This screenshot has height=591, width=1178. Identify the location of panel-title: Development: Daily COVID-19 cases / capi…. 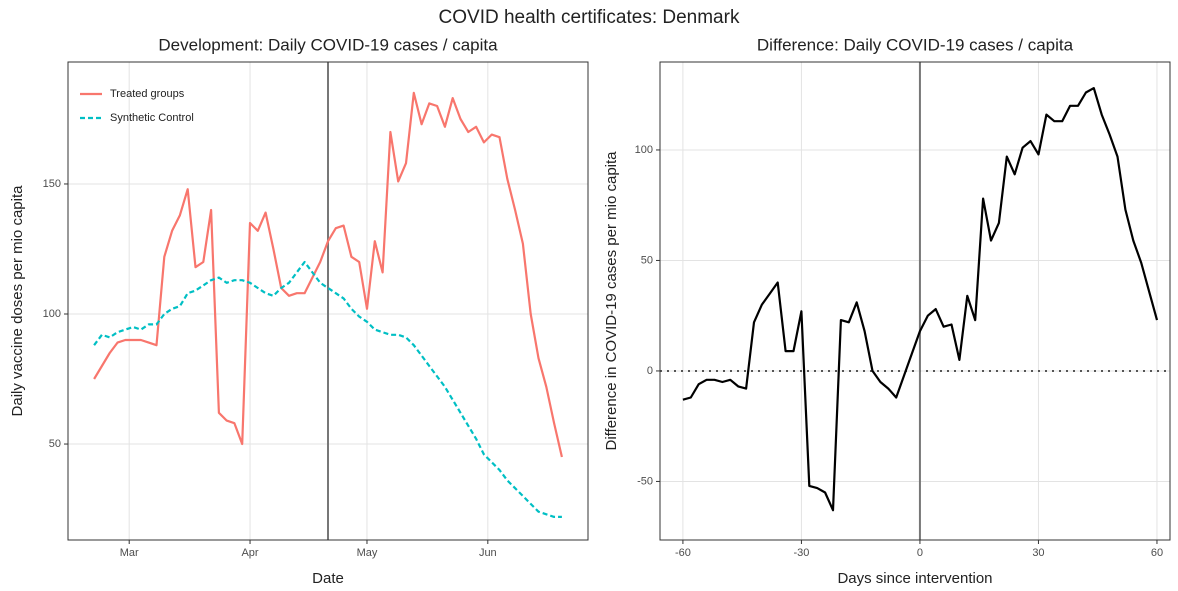
(328, 44).